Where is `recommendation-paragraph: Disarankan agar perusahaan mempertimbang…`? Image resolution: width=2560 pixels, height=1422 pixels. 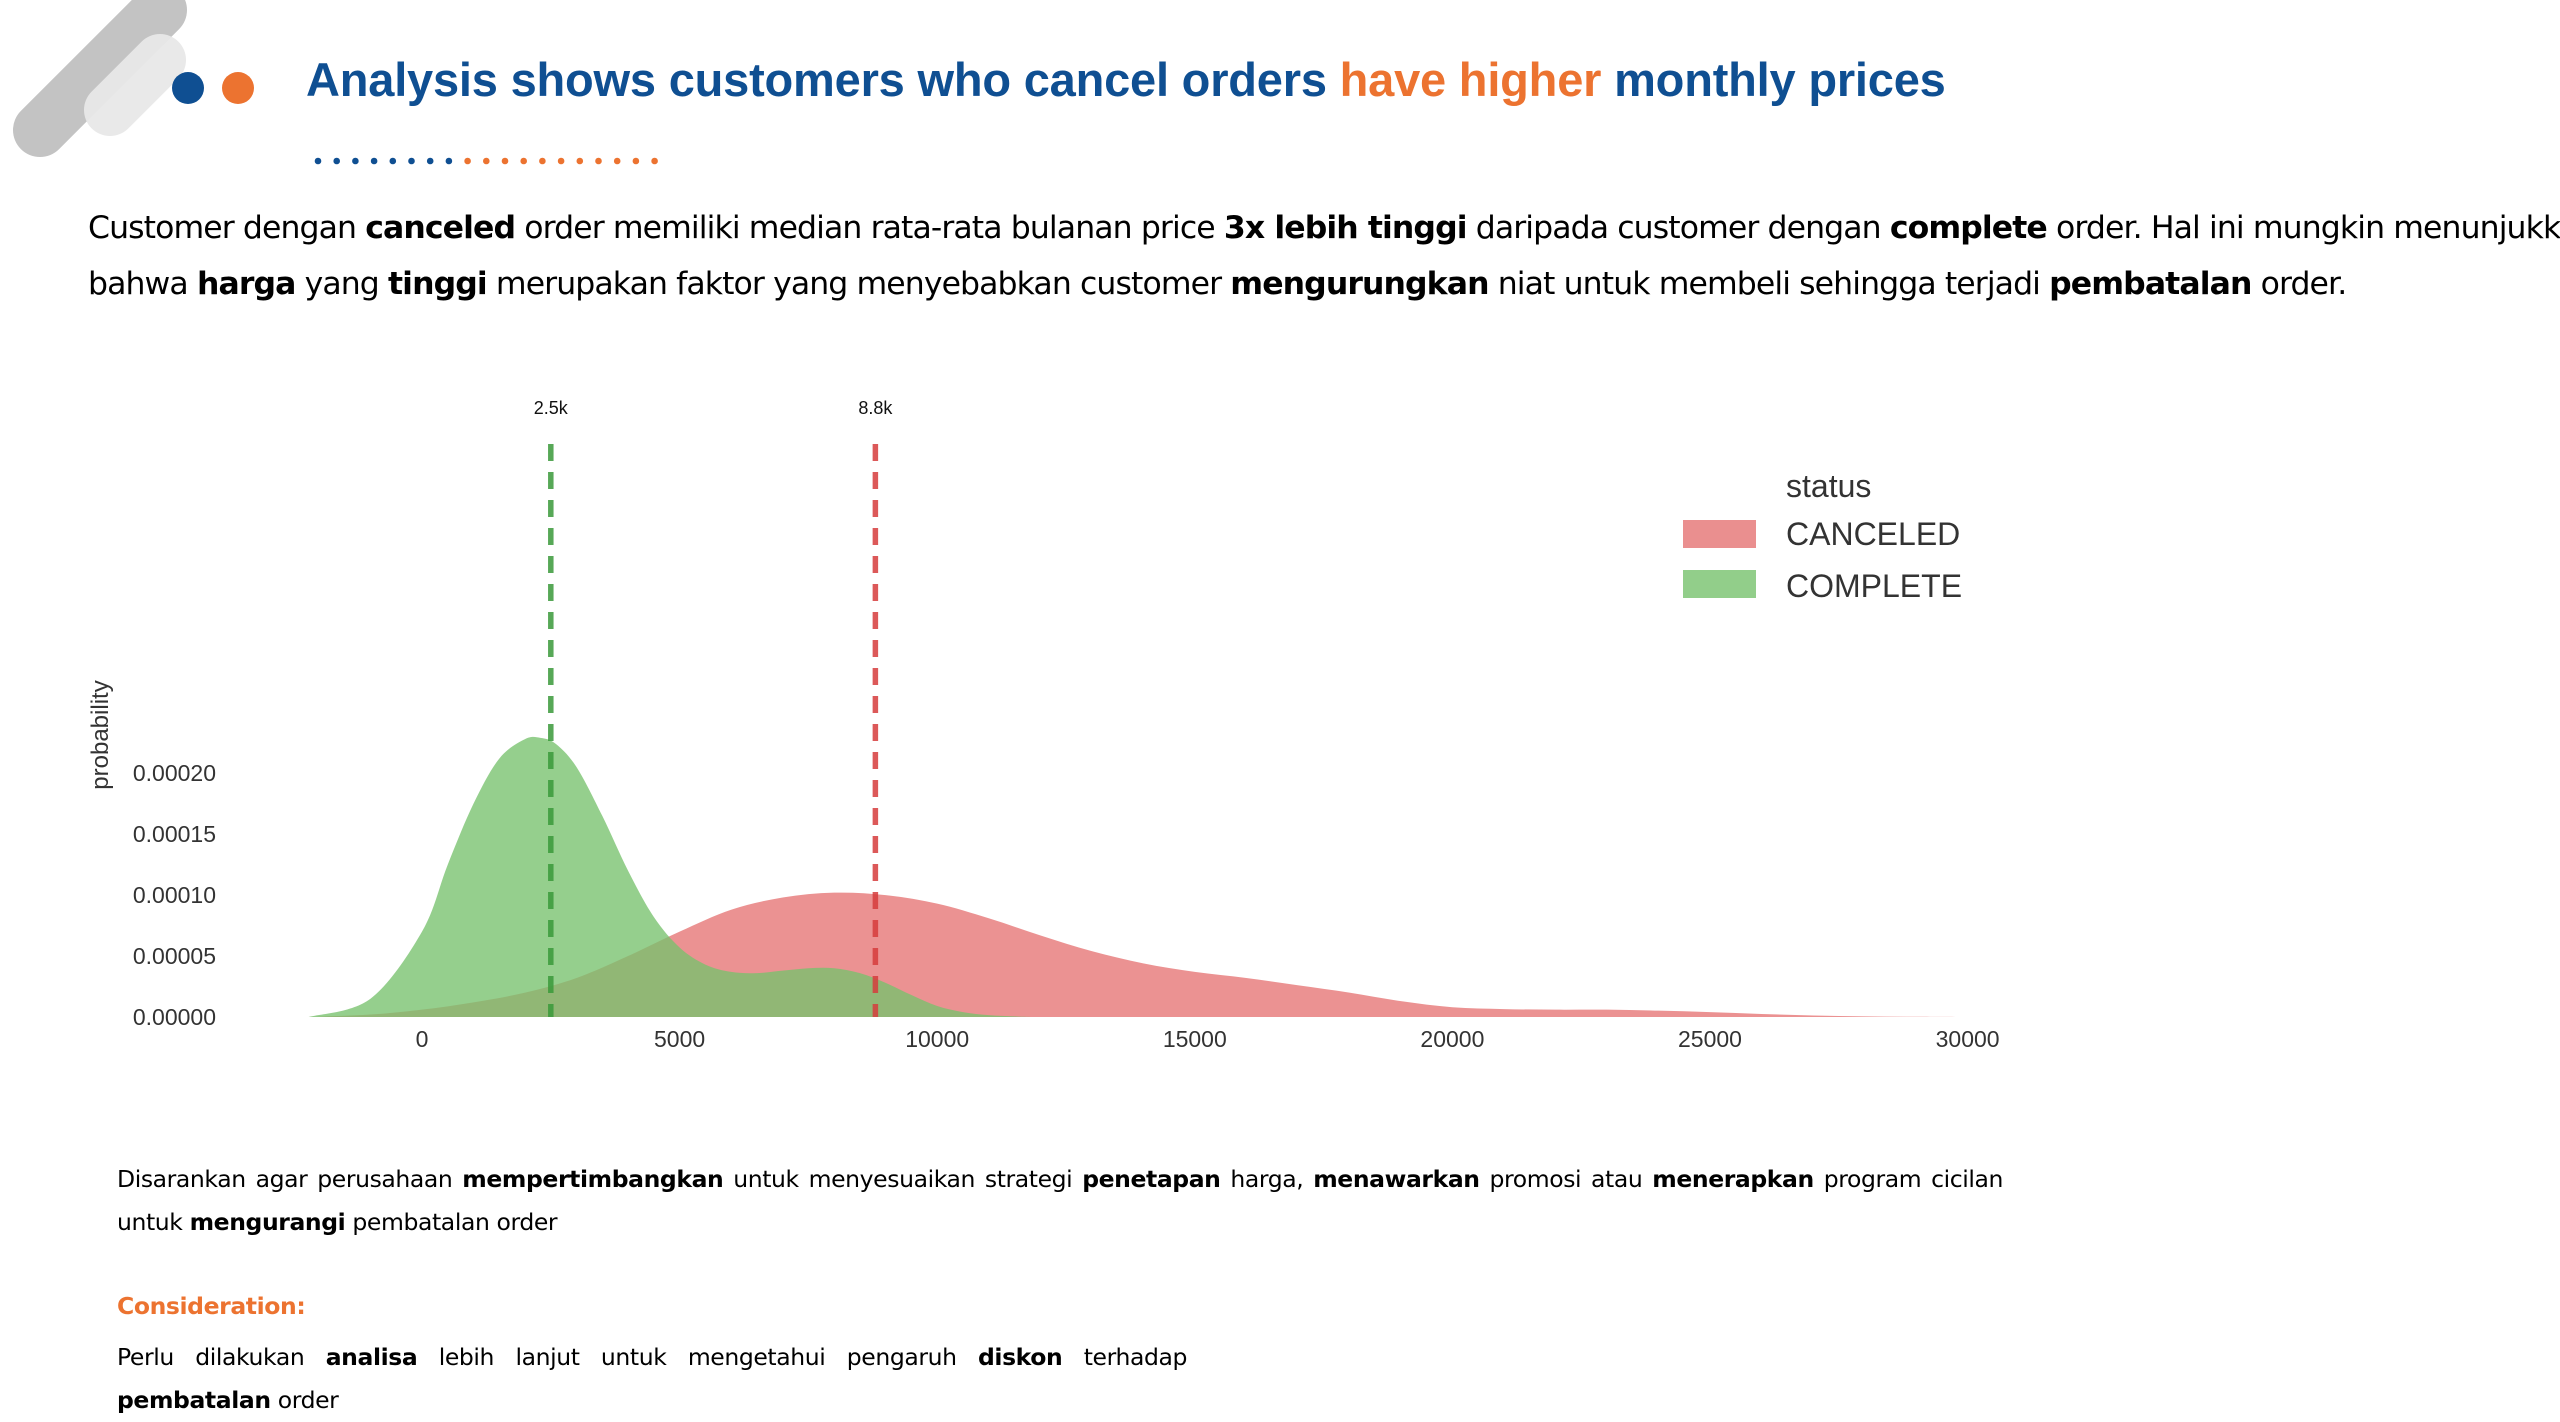 recommendation-paragraph: Disarankan agar perusahaan mempertimbang… is located at coordinates (1060, 1201).